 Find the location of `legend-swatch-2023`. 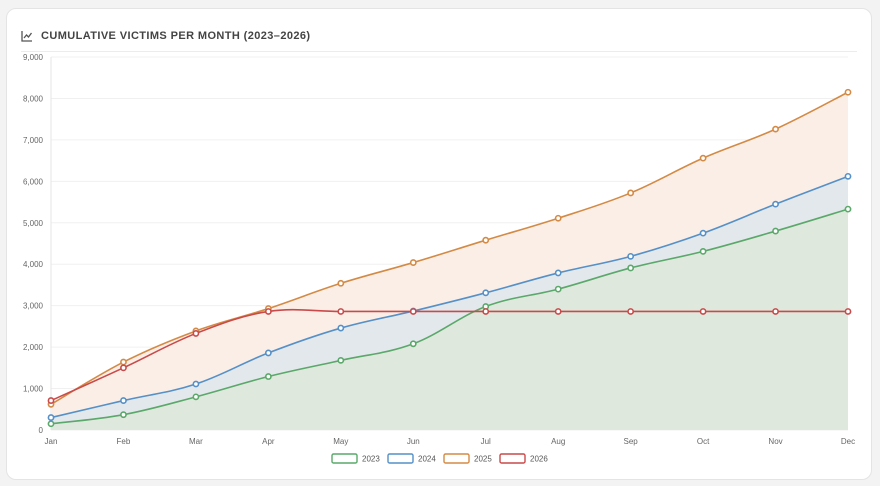

legend-swatch-2023 is located at coordinates (344, 458).